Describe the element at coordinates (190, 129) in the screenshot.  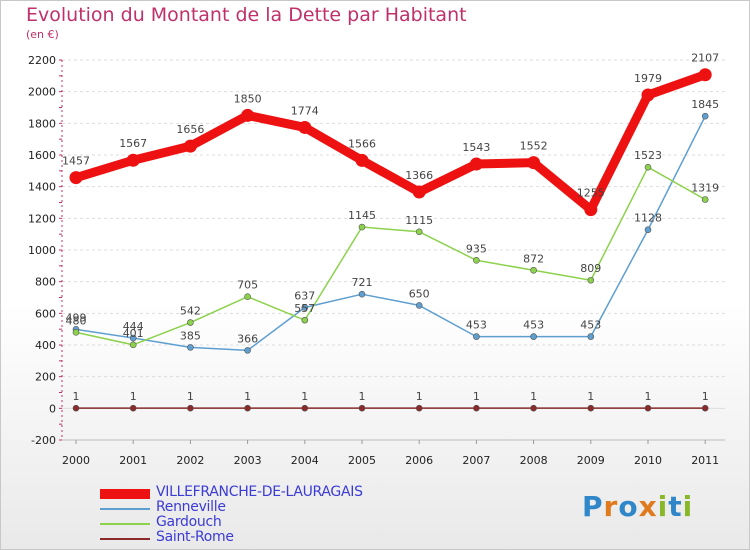
I see `data-label: 1656` at that location.